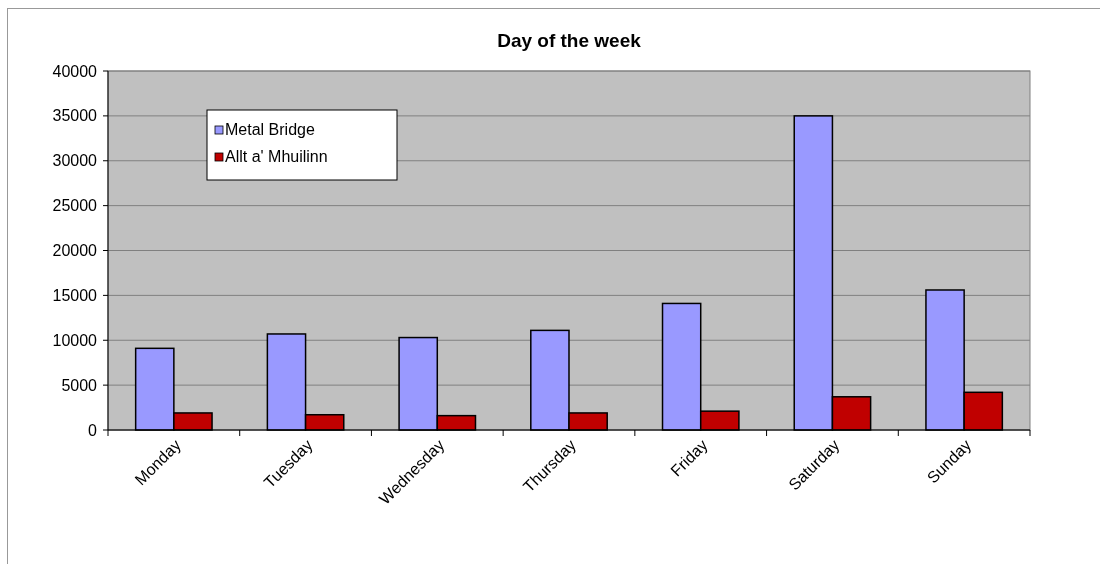 The width and height of the screenshot is (1100, 564). I want to click on legend-label: Metal Bridge, so click(270, 129).